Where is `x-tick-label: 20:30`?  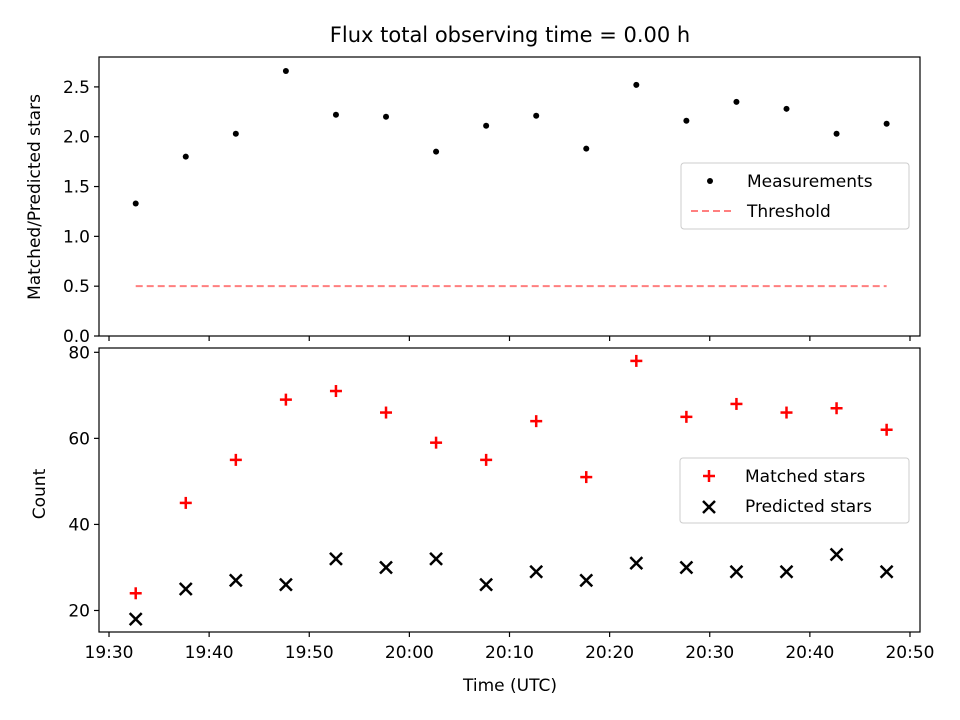 x-tick-label: 20:30 is located at coordinates (709, 653).